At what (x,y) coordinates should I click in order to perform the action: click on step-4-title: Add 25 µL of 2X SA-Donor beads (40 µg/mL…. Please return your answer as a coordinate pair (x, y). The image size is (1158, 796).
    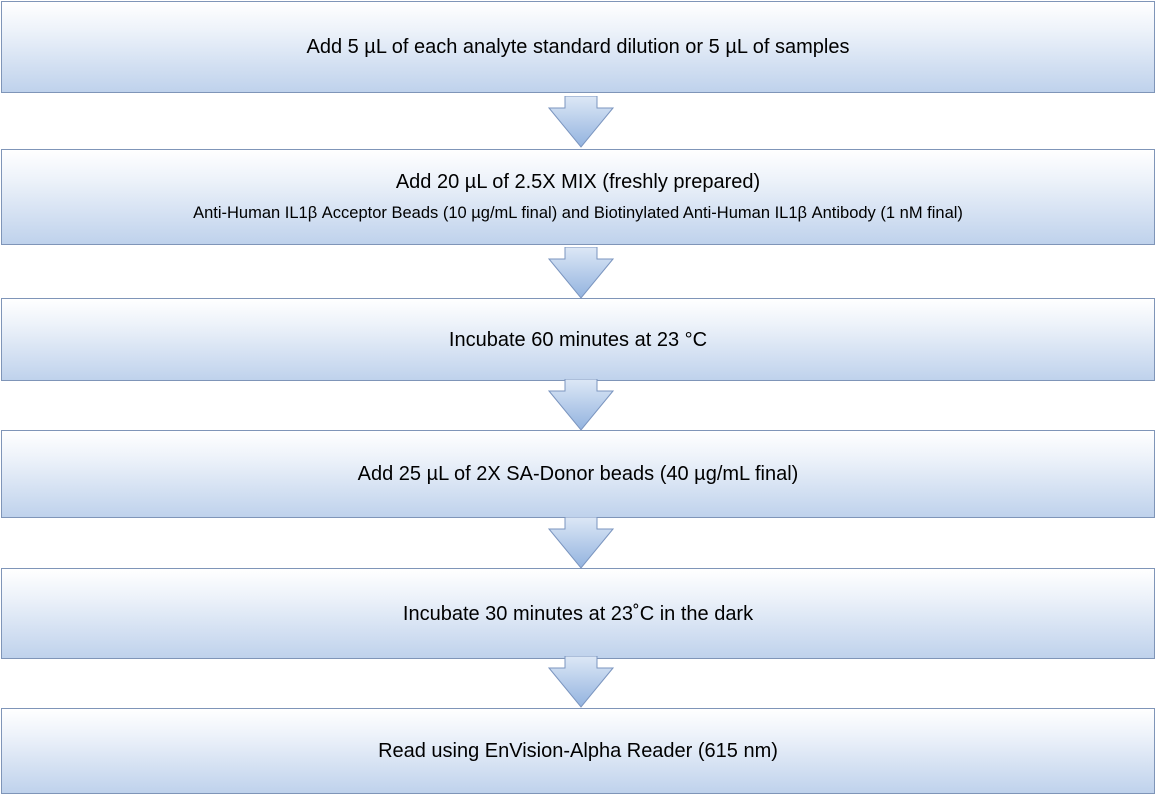
    Looking at the image, I should click on (578, 474).